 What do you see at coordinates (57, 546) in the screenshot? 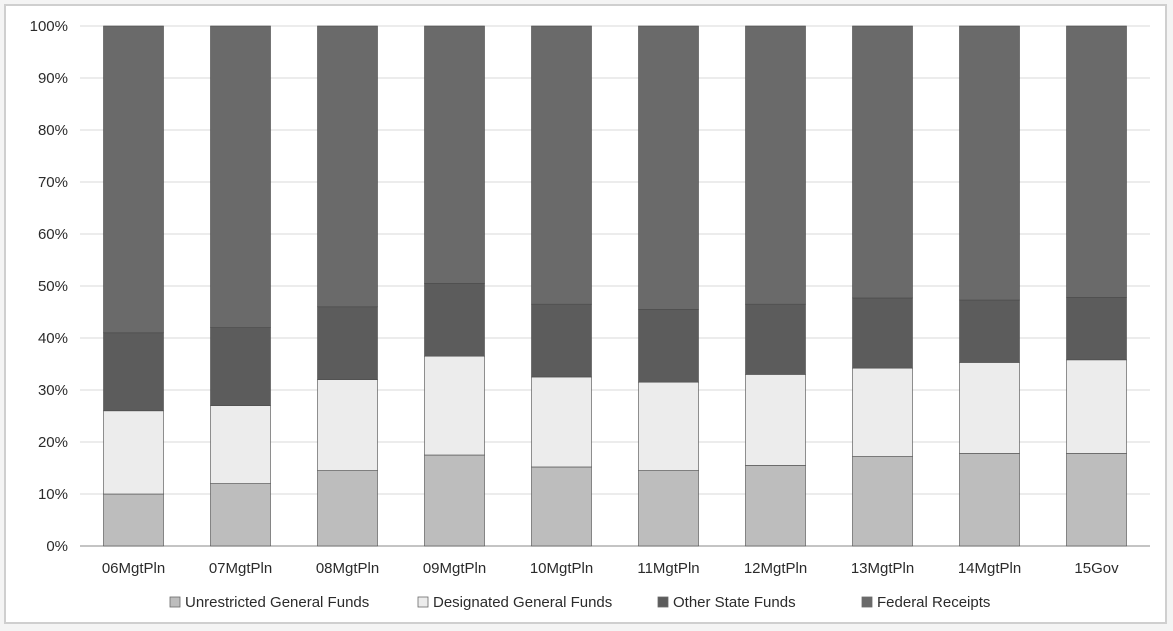
I see `y-tick-label: 0%` at bounding box center [57, 546].